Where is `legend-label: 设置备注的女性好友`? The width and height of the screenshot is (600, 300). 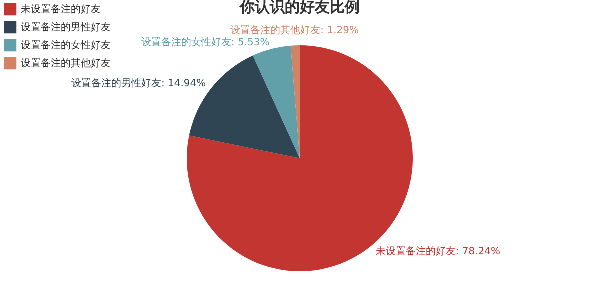 legend-label: 设置备注的女性好友 is located at coordinates (66, 46).